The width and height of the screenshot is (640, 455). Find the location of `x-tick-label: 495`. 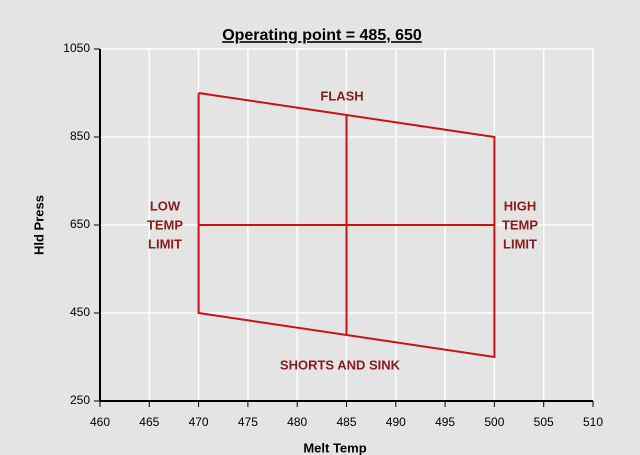

x-tick-label: 495 is located at coordinates (445, 422).